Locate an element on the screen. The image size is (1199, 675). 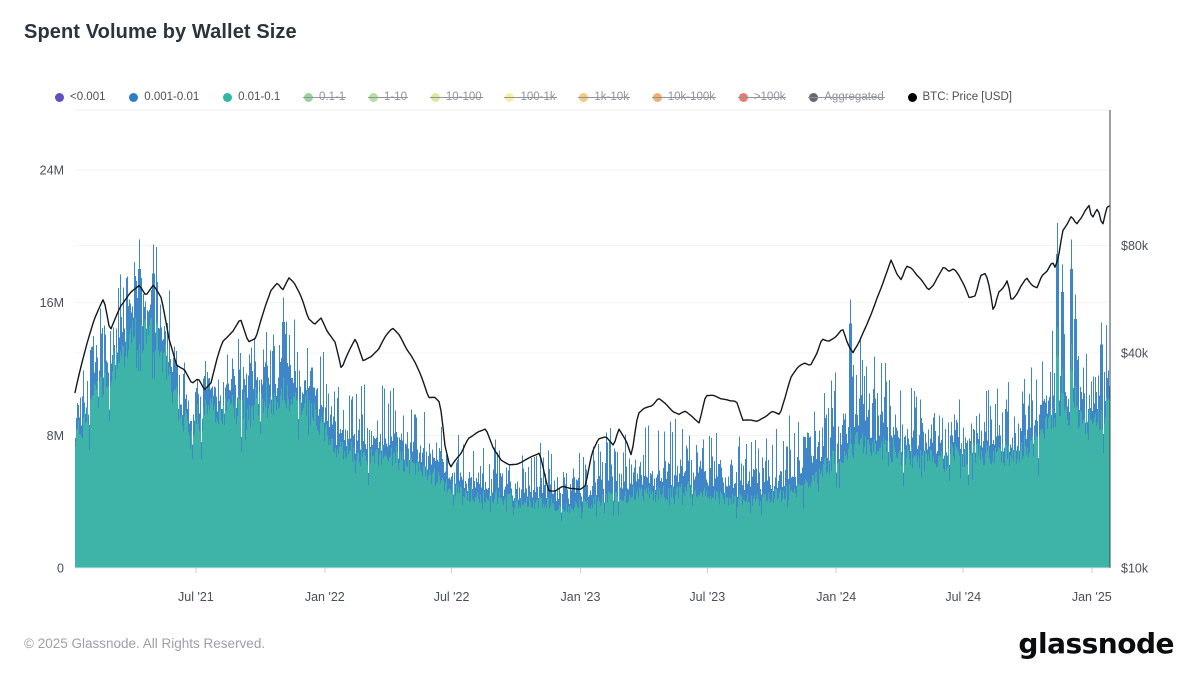
legend-item-10-100: 10-100 is located at coordinates (456, 97).